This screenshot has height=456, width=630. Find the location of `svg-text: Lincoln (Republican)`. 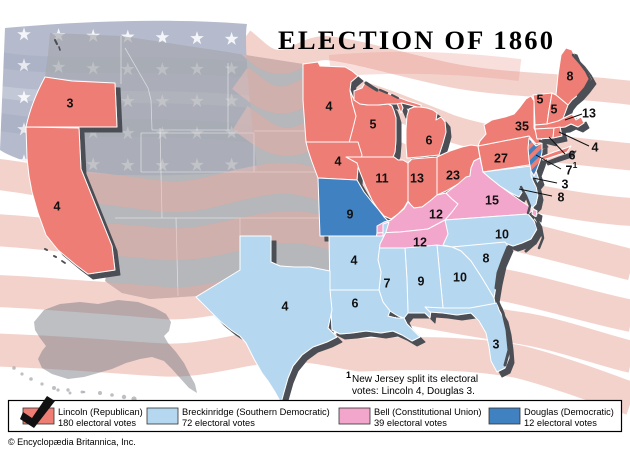

svg-text: Lincoln (Republican) is located at coordinates (100, 412).